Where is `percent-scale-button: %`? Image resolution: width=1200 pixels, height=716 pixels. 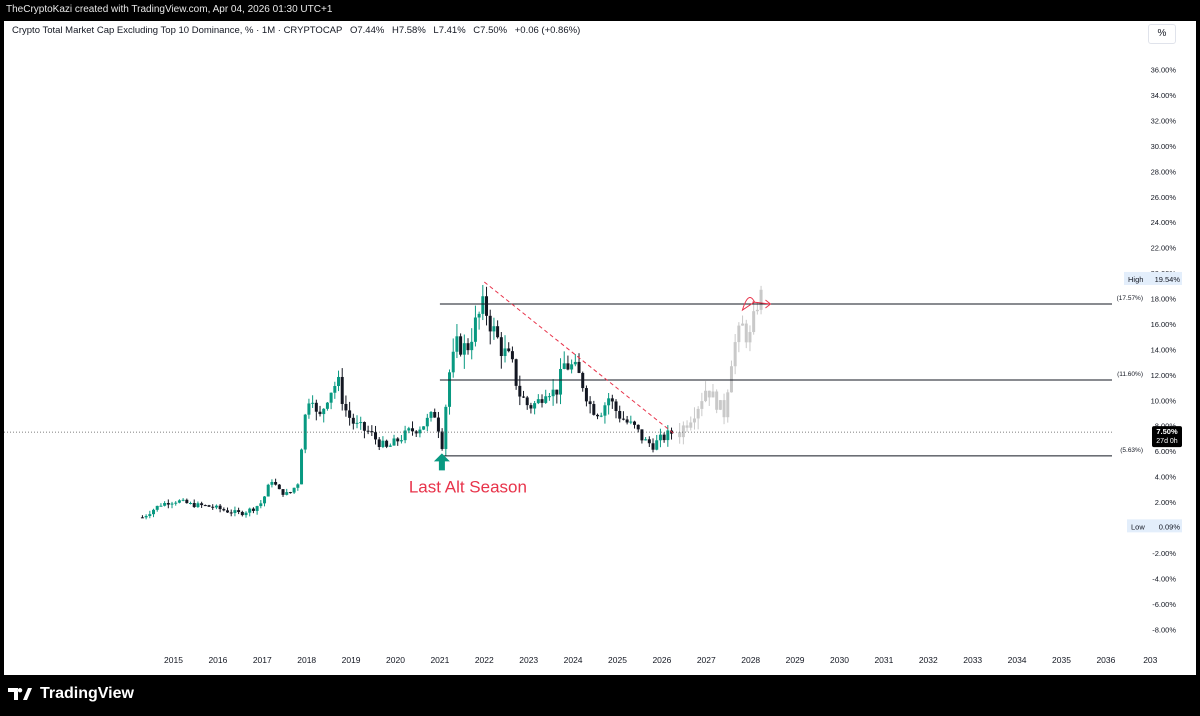 percent-scale-button: % is located at coordinates (1162, 34).